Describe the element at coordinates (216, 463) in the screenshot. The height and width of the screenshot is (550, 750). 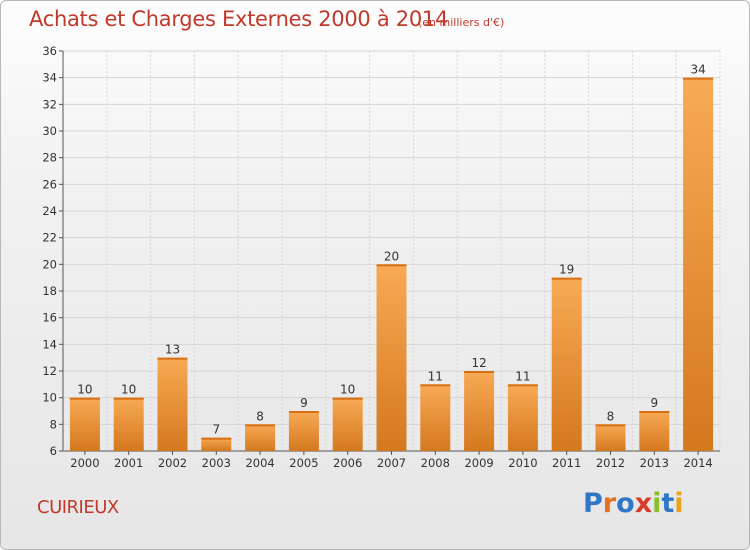
I see `x-tick-label-2003: 2003` at that location.